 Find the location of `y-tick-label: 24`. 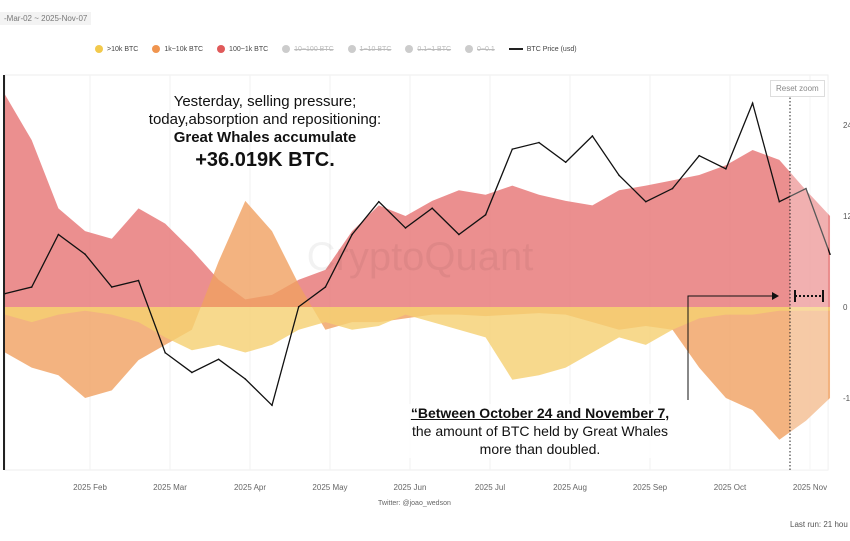

y-tick-label: 24 is located at coordinates (846, 125).